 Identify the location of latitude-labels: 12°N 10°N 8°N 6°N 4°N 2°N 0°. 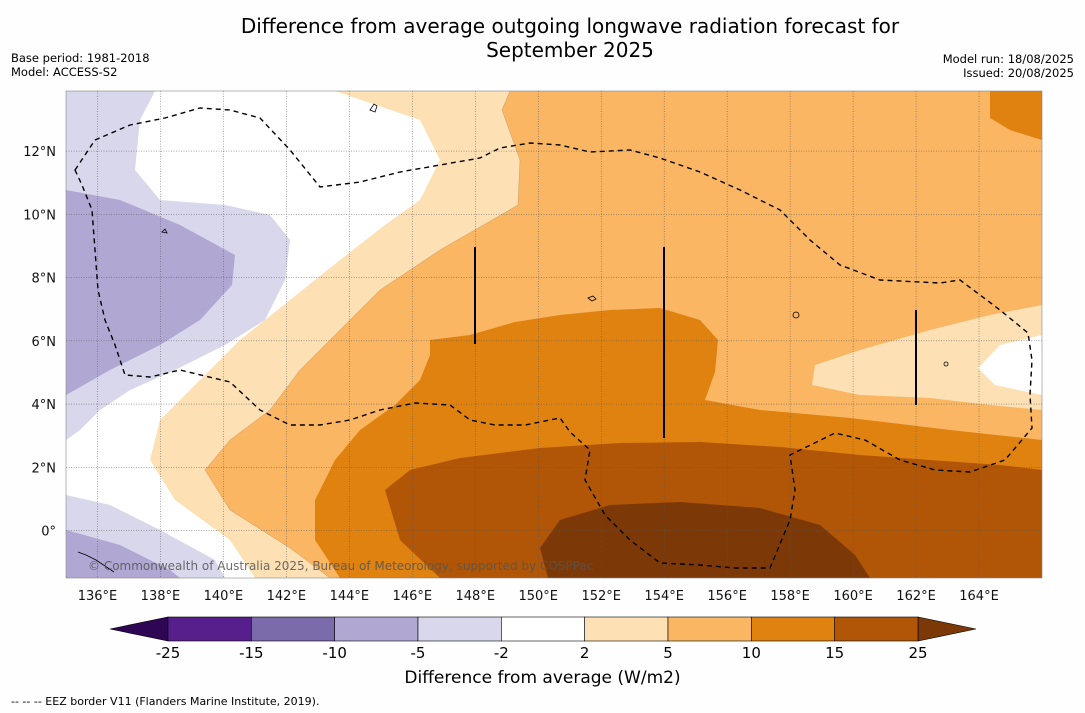
(39, 342).